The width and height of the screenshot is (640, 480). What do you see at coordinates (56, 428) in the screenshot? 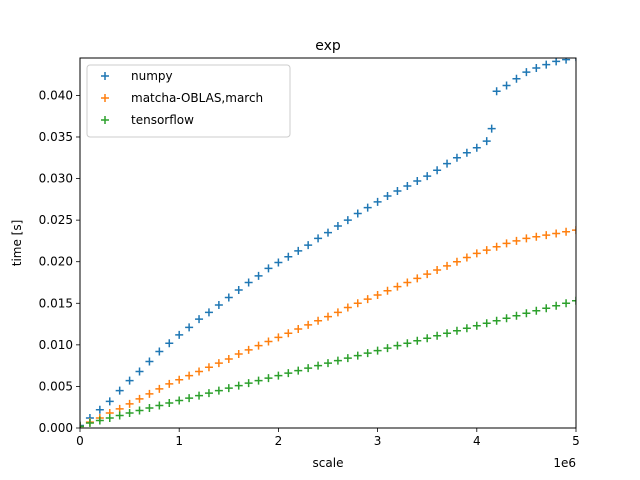
I see `y-tick-label: 0.000` at bounding box center [56, 428].